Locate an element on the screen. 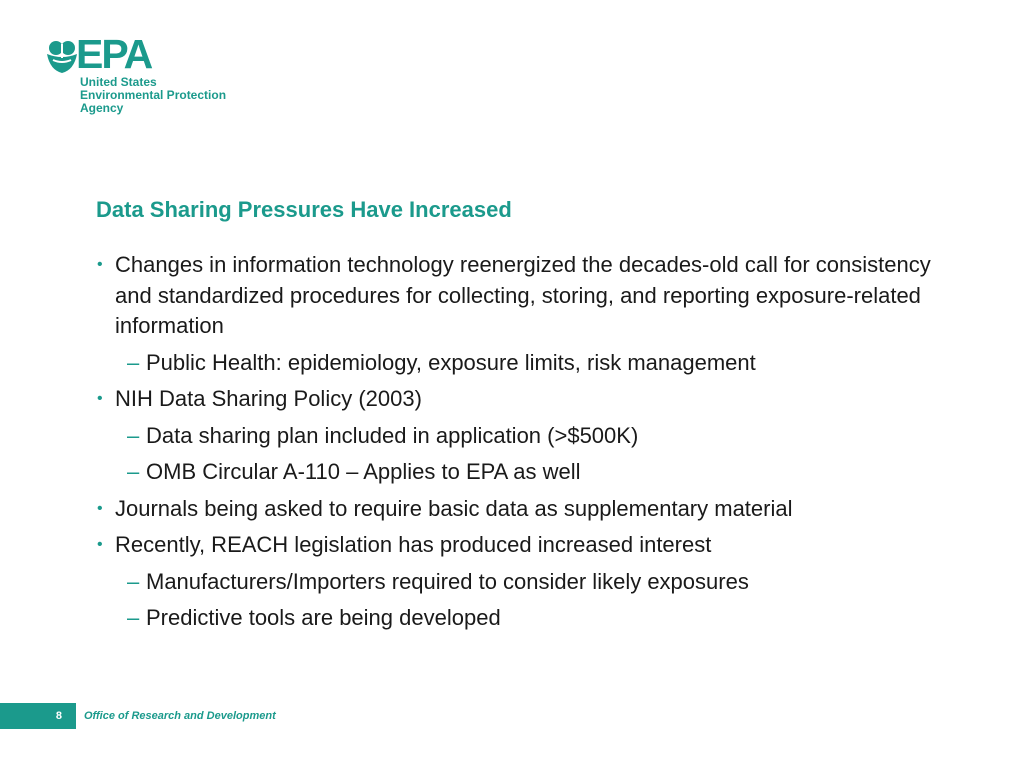 The height and width of the screenshot is (768, 1024). sub-bullet-text: Predictive tools are being developed is located at coordinates (323, 617).